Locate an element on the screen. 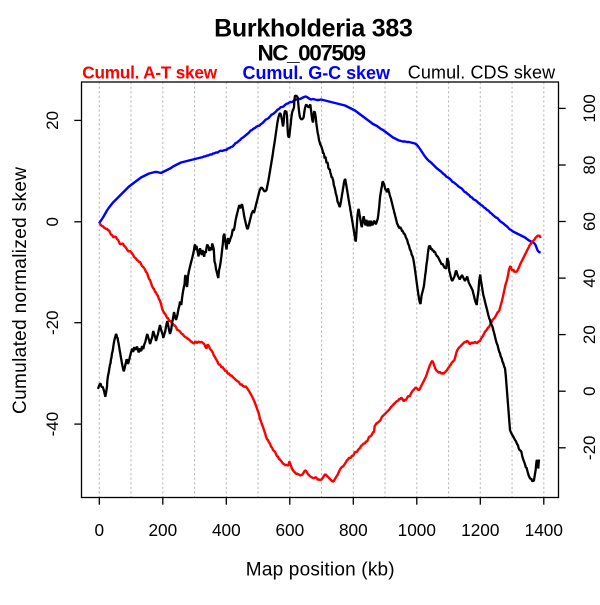 This screenshot has height=605, width=600. svg-text: 600 is located at coordinates (289, 530).